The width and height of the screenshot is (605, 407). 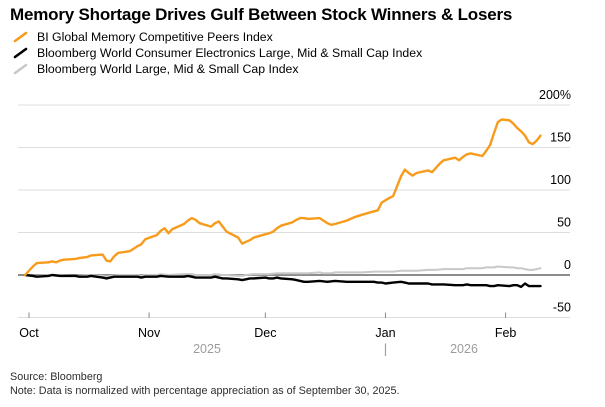 What do you see at coordinates (560, 180) in the screenshot?
I see `svg-text: 100` at bounding box center [560, 180].